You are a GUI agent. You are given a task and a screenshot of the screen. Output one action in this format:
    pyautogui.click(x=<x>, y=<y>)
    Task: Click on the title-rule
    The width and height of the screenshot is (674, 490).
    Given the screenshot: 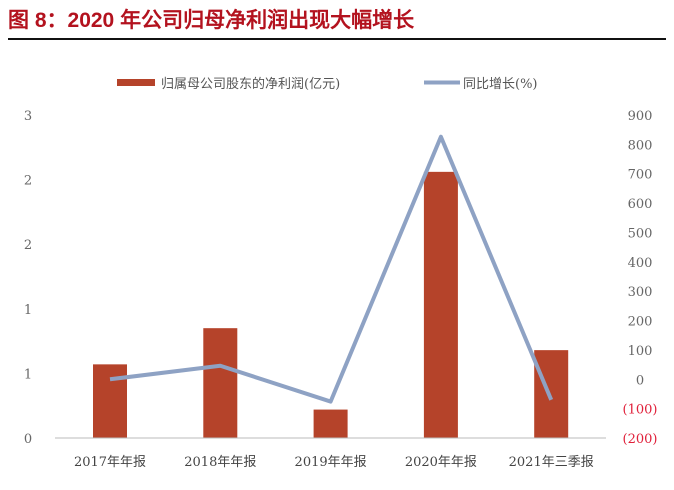 What is the action you would take?
    pyautogui.click(x=337, y=39)
    